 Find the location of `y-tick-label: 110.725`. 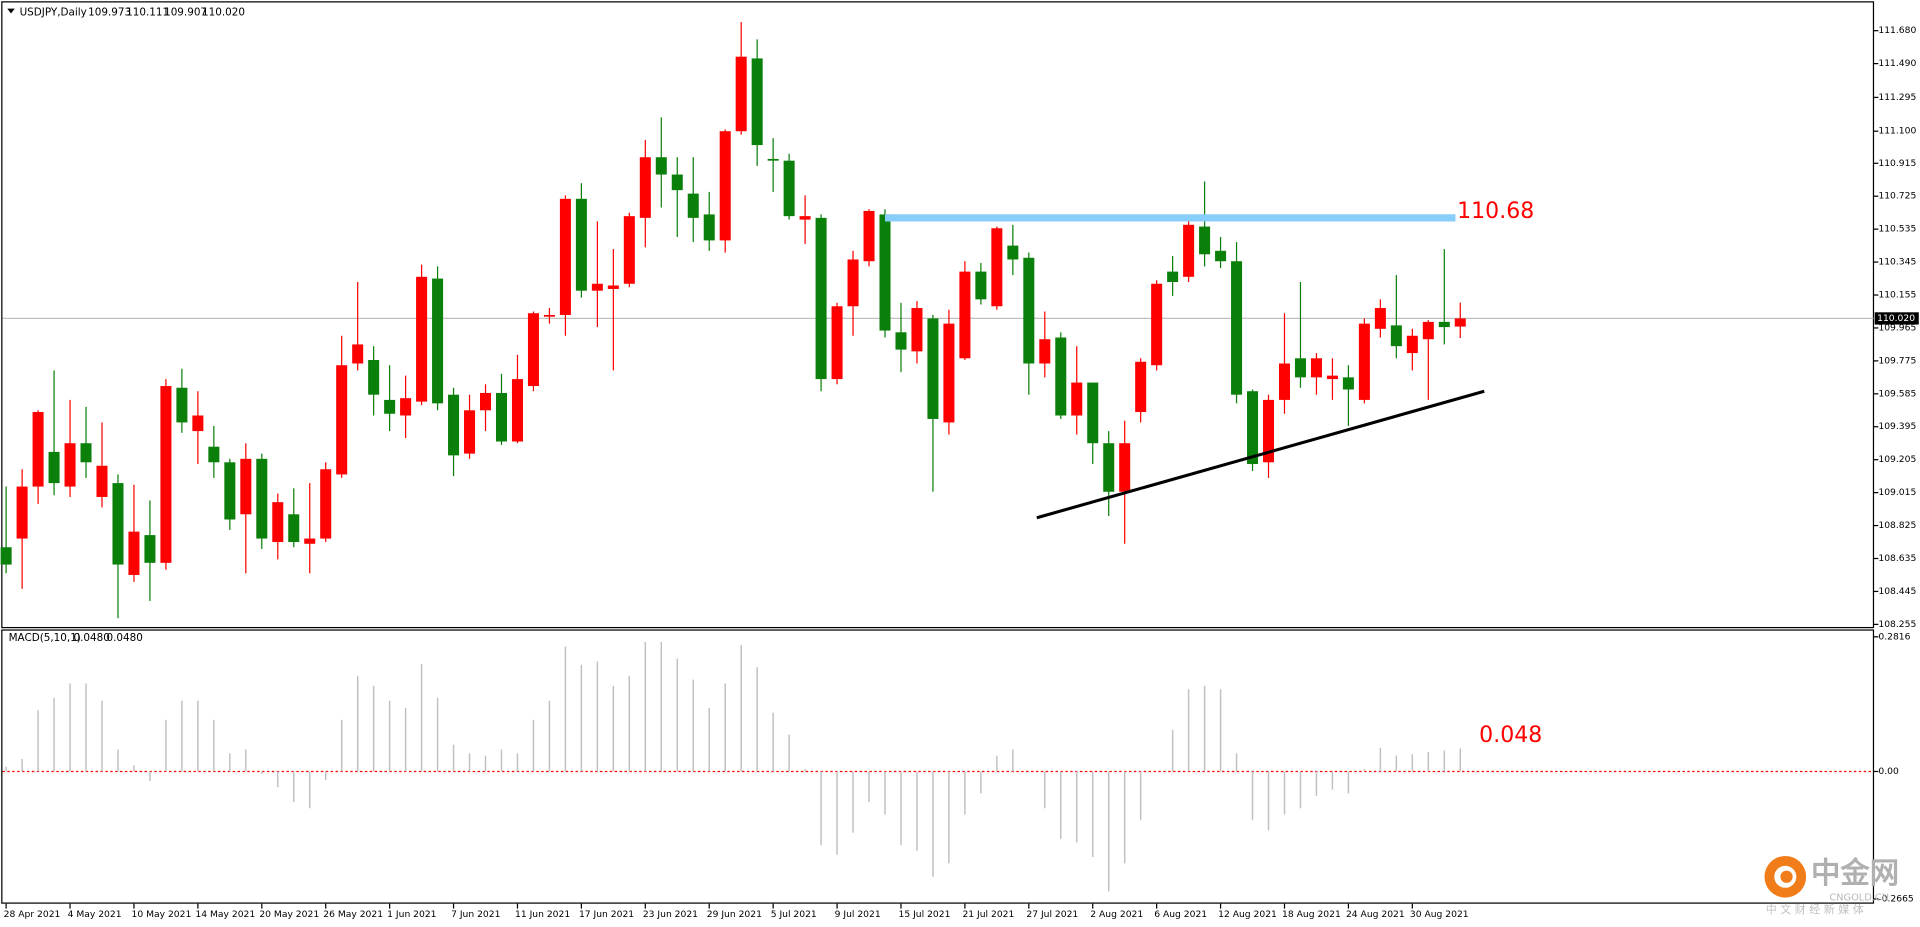

y-tick-label: 110.725 is located at coordinates (1897, 196).